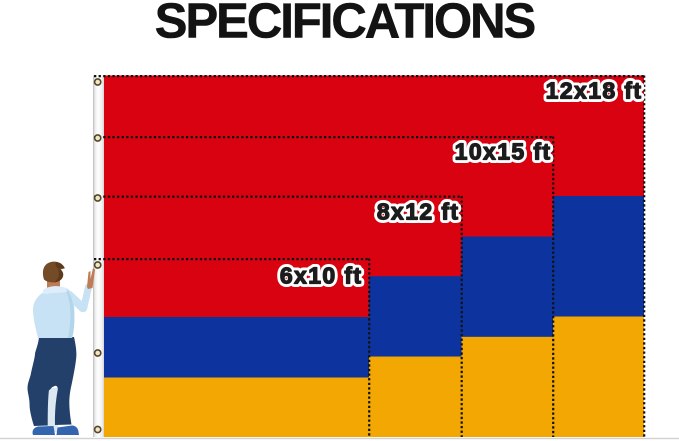 The height and width of the screenshot is (441, 679). Describe the element at coordinates (594, 91) in the screenshot. I see `svg-text: 12x18 ft` at that location.